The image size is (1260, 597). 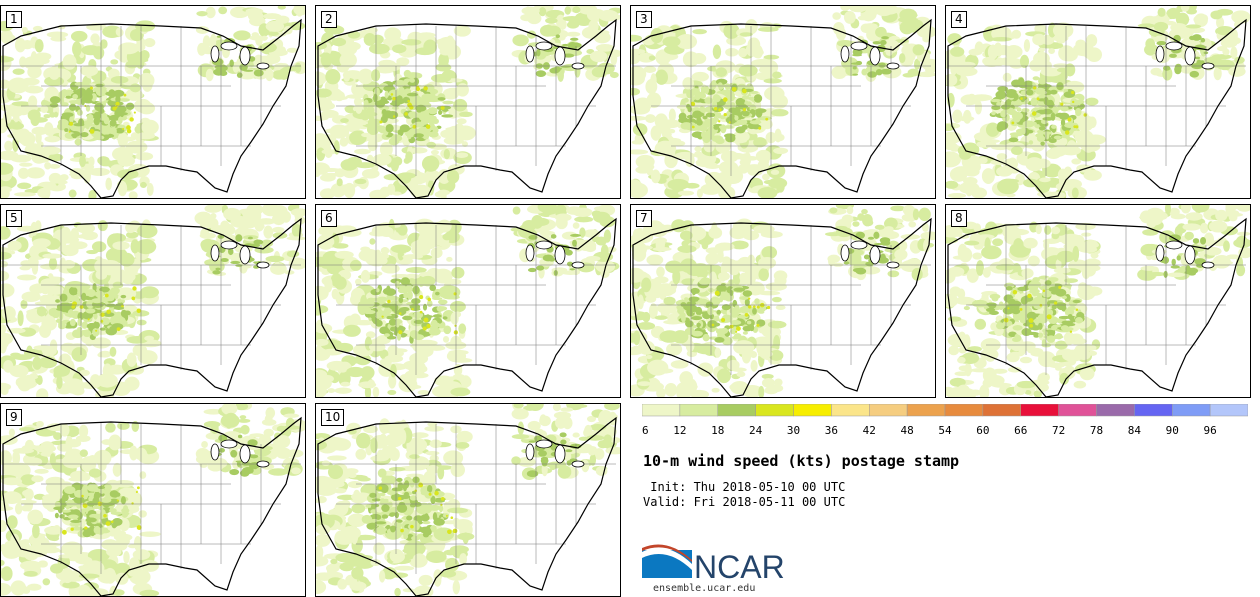 I want to click on postage-stamp-panel: 8, so click(x=1098, y=301).